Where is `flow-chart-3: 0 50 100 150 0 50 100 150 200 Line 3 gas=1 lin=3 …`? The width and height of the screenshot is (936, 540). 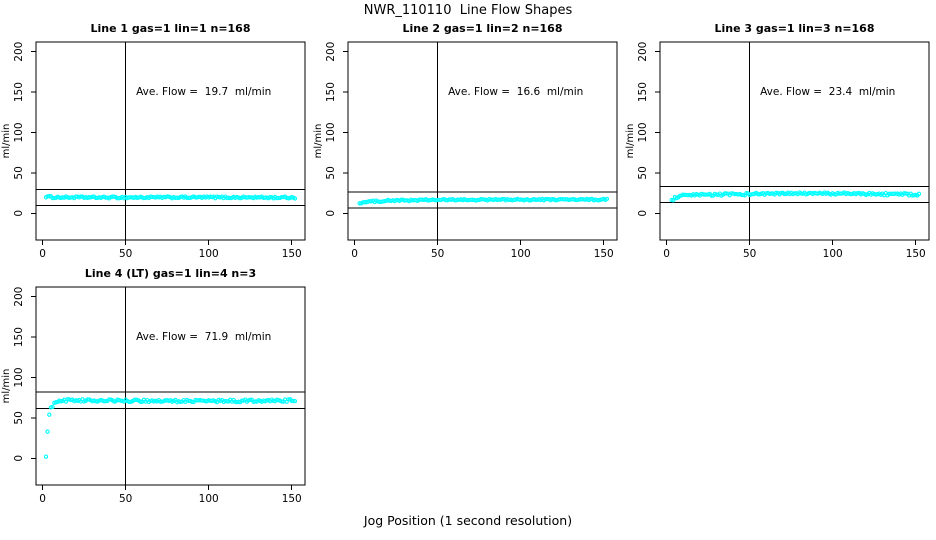
flow-chart-3: 0 50 100 150 0 50 100 150 200 Line 3 gas=1 lin=3 … is located at coordinates (777, 141).